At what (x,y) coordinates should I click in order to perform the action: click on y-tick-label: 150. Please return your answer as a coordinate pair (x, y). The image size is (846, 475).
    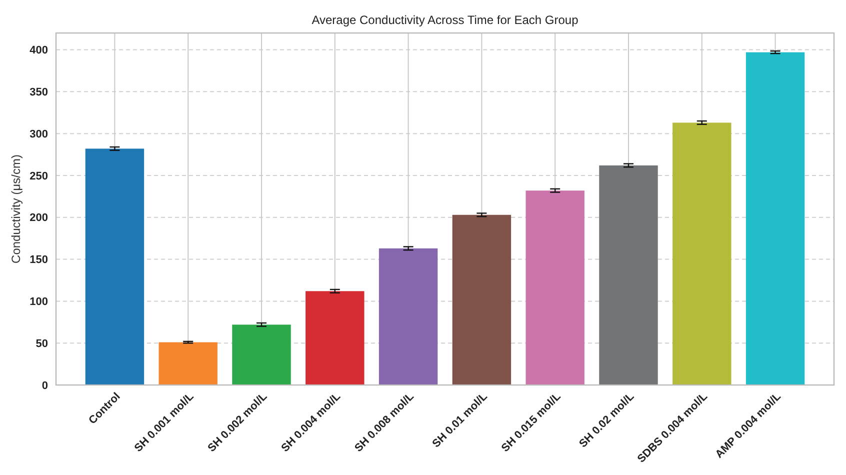
    Looking at the image, I should click on (39, 260).